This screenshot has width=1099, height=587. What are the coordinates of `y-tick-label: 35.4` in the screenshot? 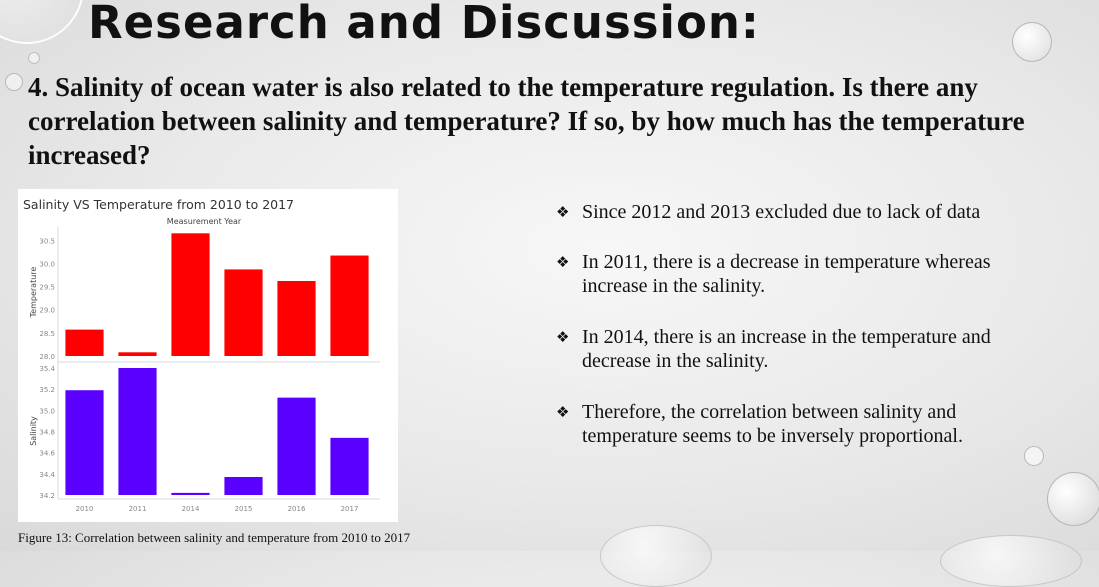 It's located at (47, 369).